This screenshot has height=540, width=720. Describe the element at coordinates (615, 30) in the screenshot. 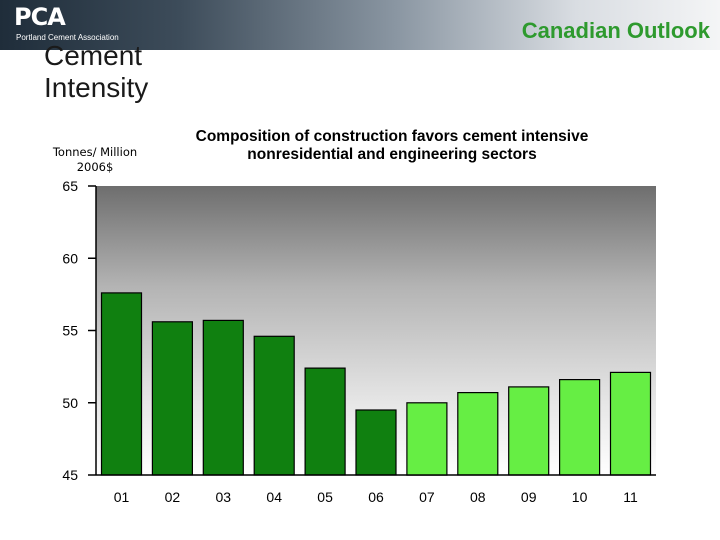

I see `section-label: Canadian Outlook` at that location.